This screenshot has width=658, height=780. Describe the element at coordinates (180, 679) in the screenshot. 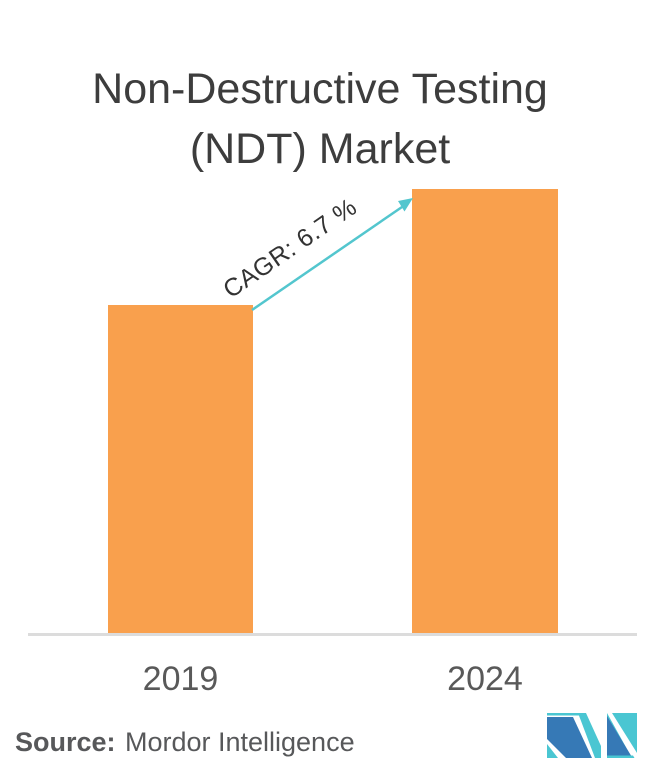

I see `x-label-2019: 2019` at that location.